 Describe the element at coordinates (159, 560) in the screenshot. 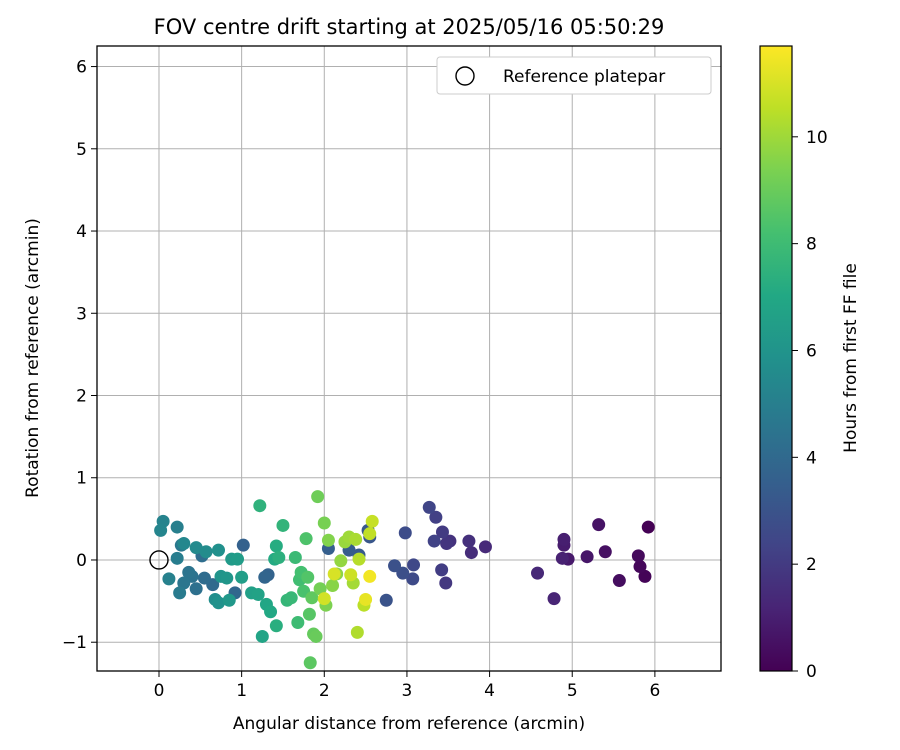

I see `reference-platepar-marker` at that location.